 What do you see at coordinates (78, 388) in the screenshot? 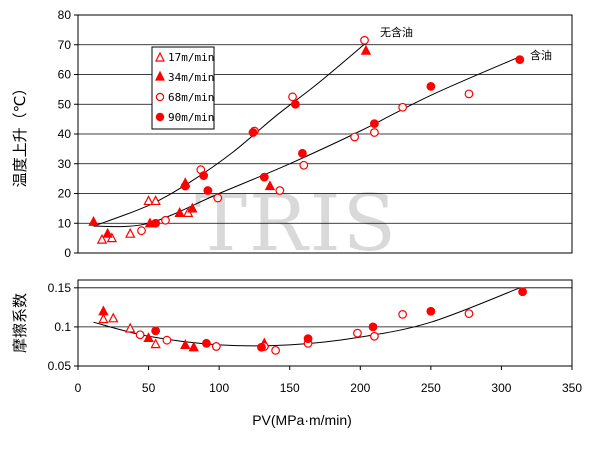
I see `x-tick-label: 0` at bounding box center [78, 388].